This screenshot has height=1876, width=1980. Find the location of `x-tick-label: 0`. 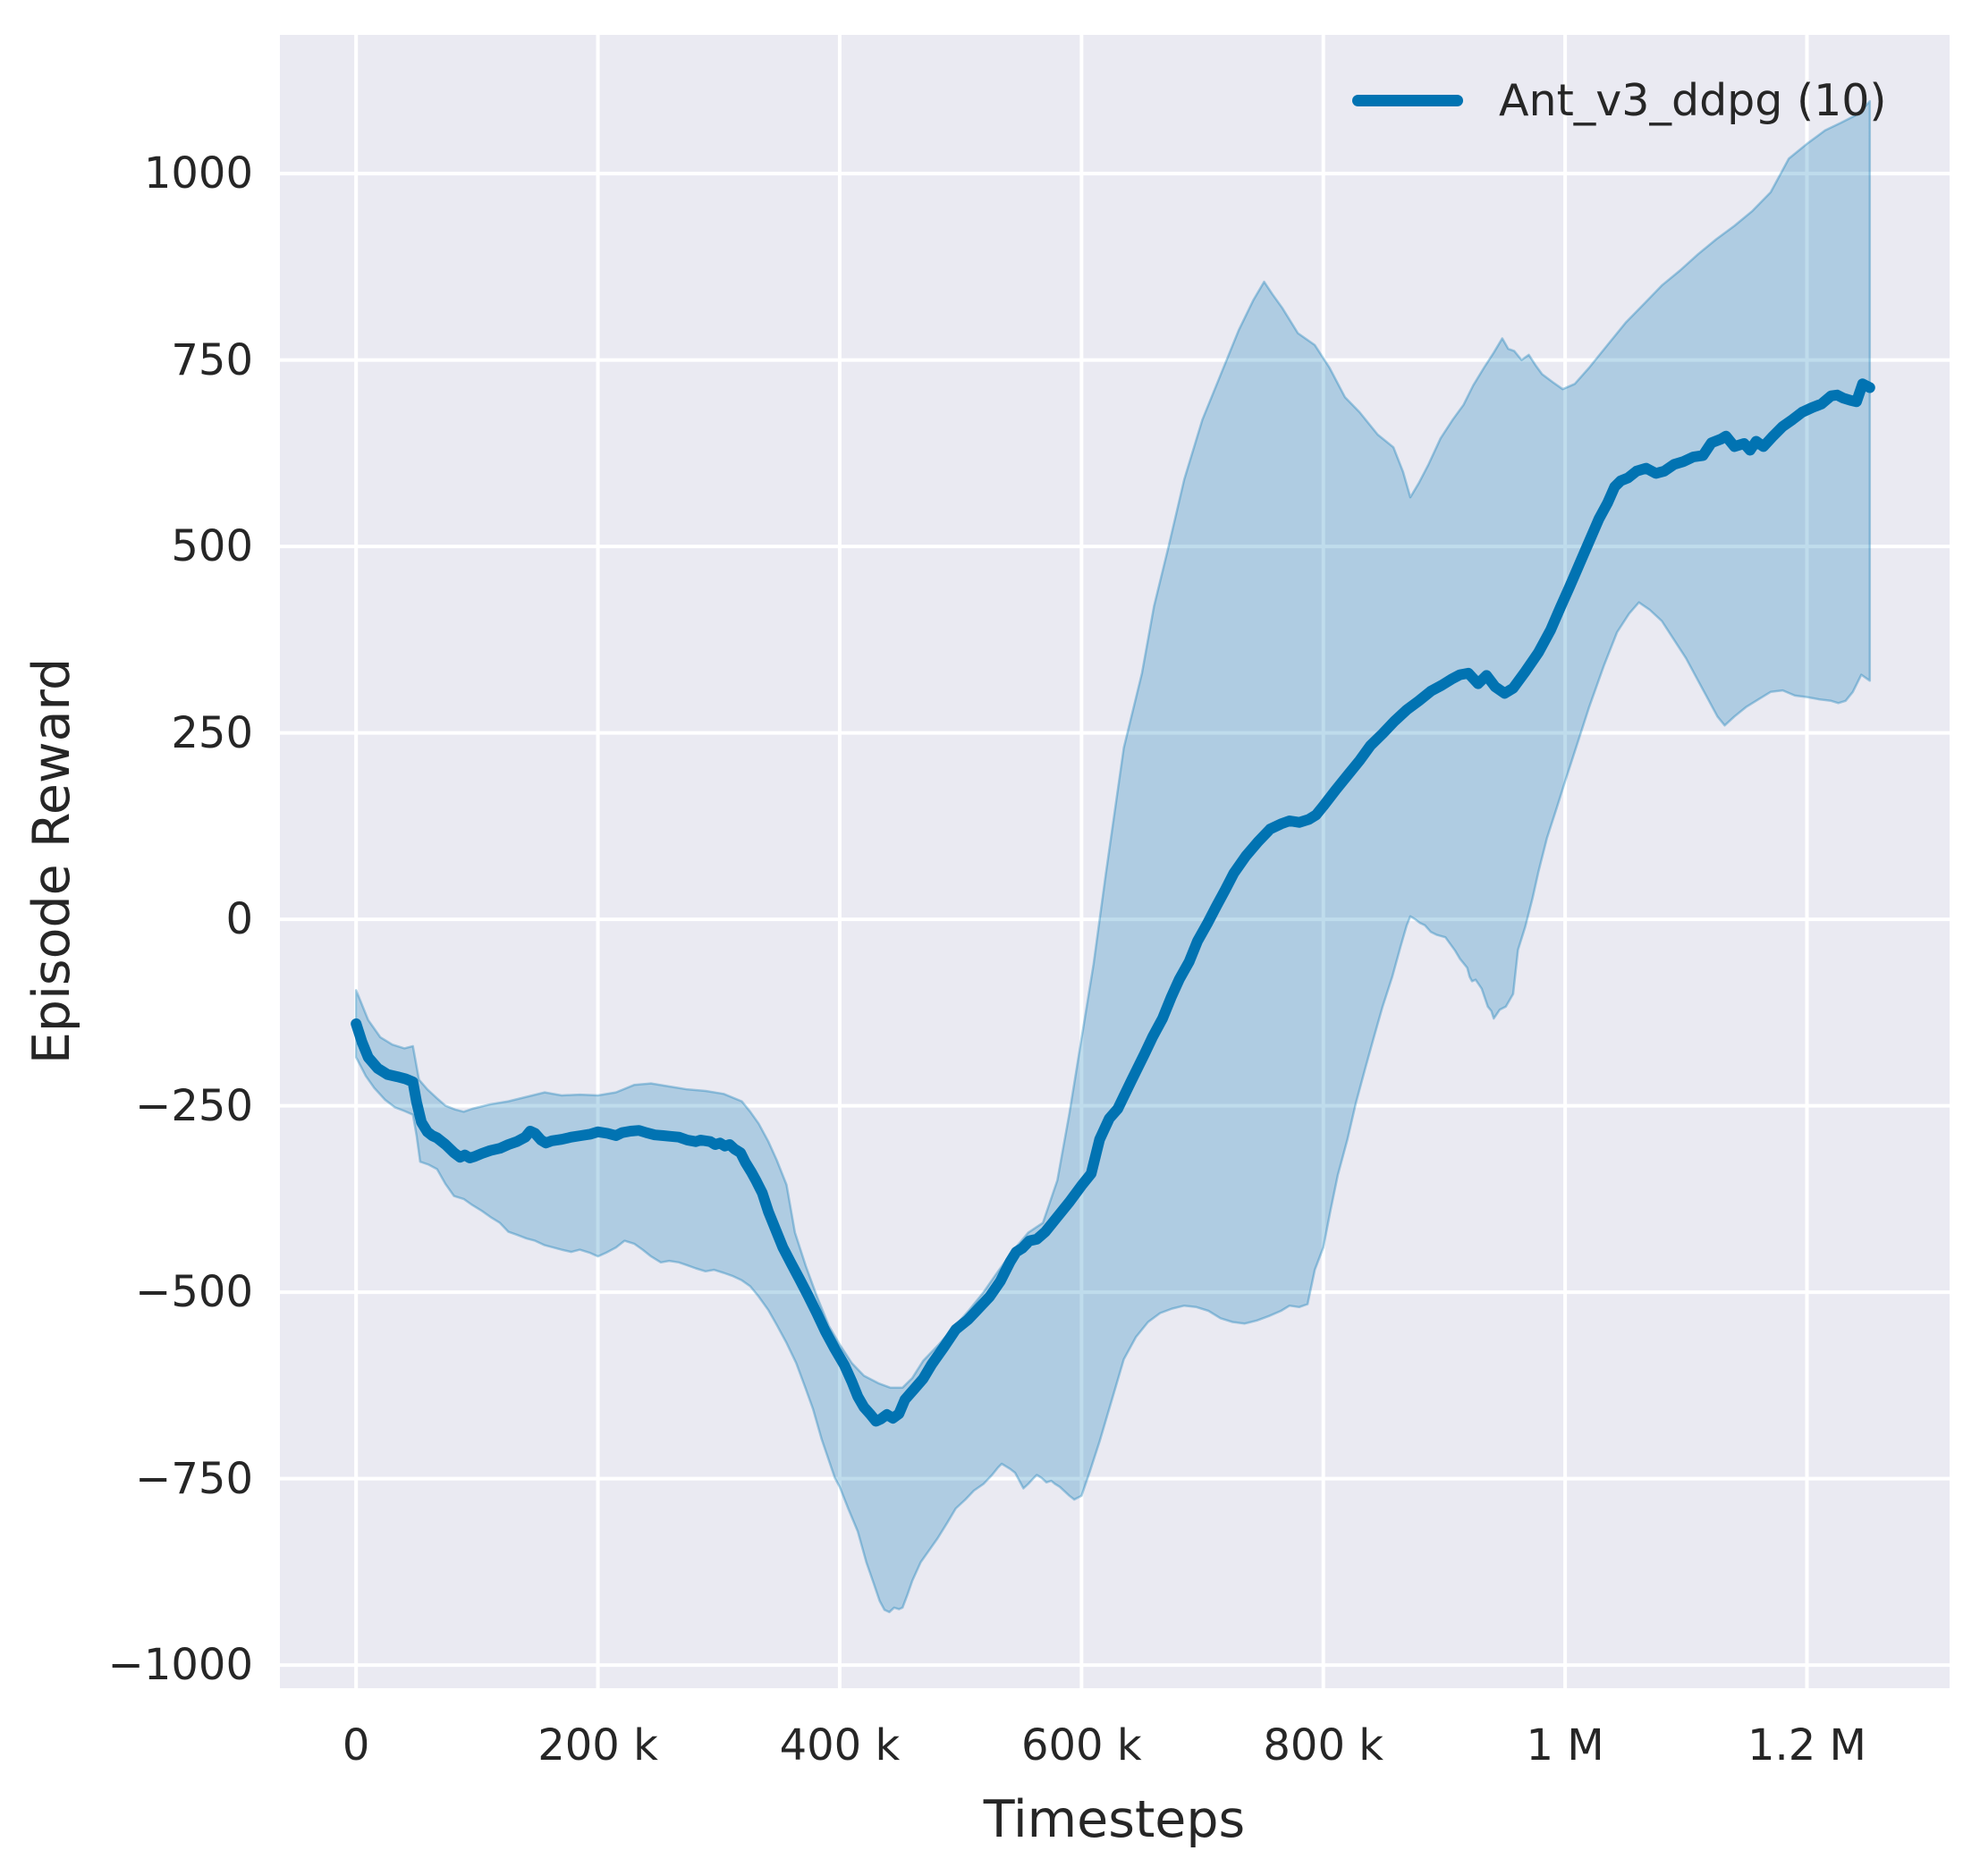

x-tick-label: 0 is located at coordinates (356, 1745).